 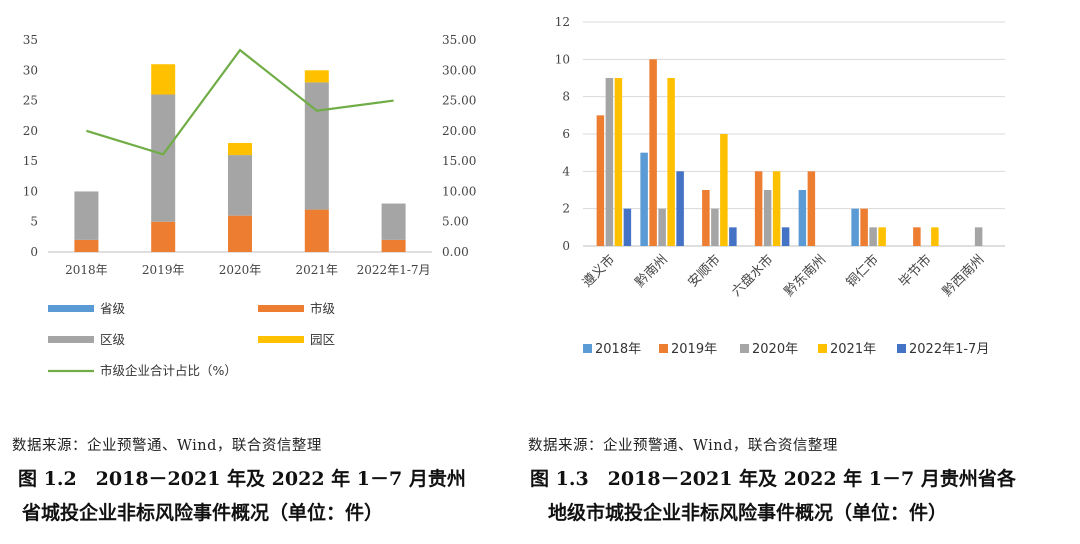 What do you see at coordinates (322, 339) in the screenshot?
I see `legend-label: 园区` at bounding box center [322, 339].